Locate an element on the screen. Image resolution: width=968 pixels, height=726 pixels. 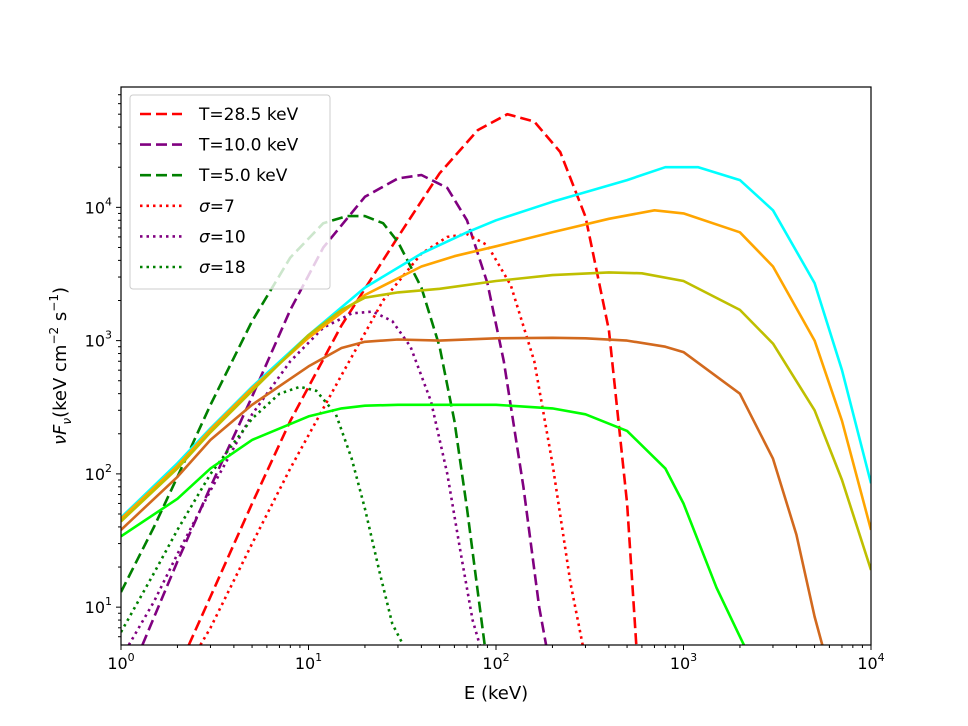
legend-label-3: σ=7 is located at coordinates (217, 207).